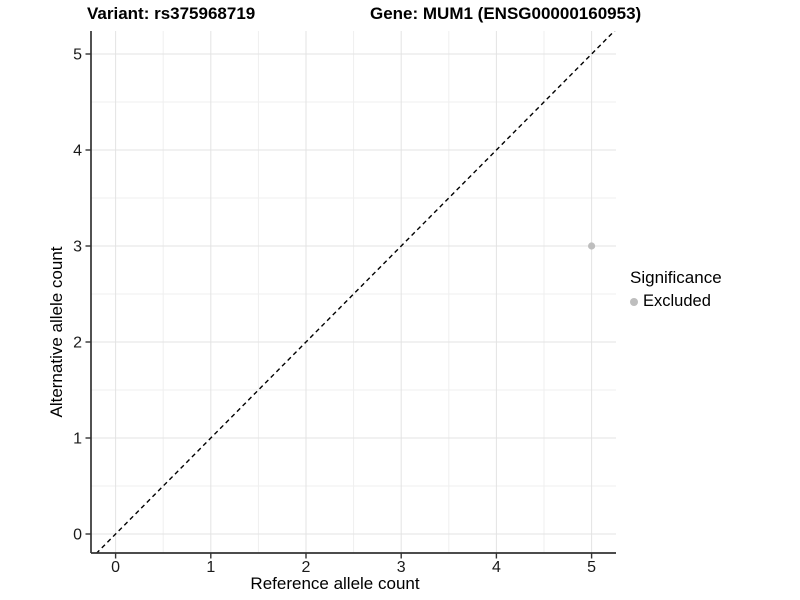  I want to click on y-tick-label: 0, so click(77, 535).